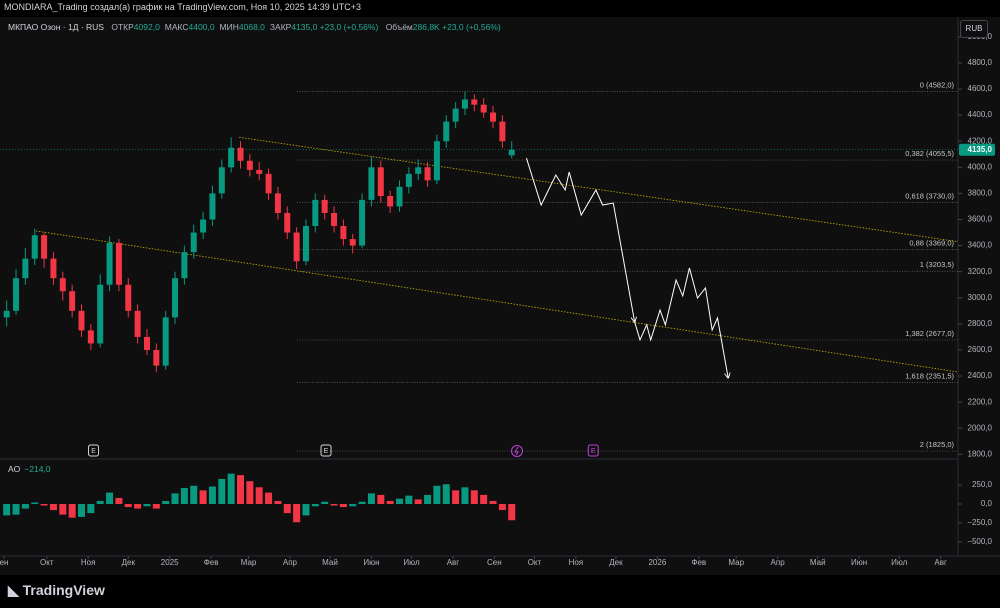 The image size is (1000, 608). What do you see at coordinates (937, 444) in the screenshot?
I see `fib-label: 2 (1825,0)` at bounding box center [937, 444].